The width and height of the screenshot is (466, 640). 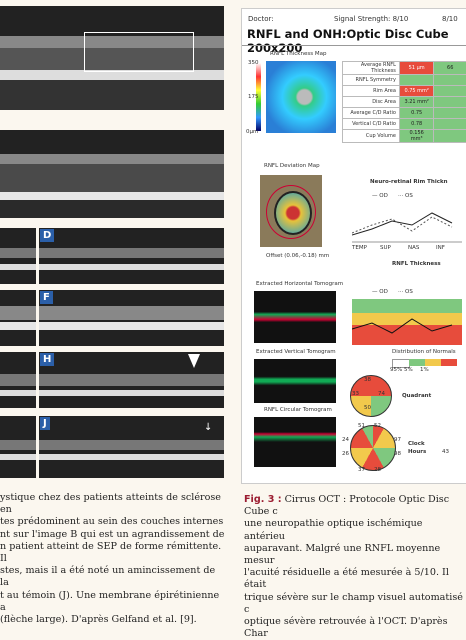 I want to click on quad-temp: 33, so click(x=355, y=394).